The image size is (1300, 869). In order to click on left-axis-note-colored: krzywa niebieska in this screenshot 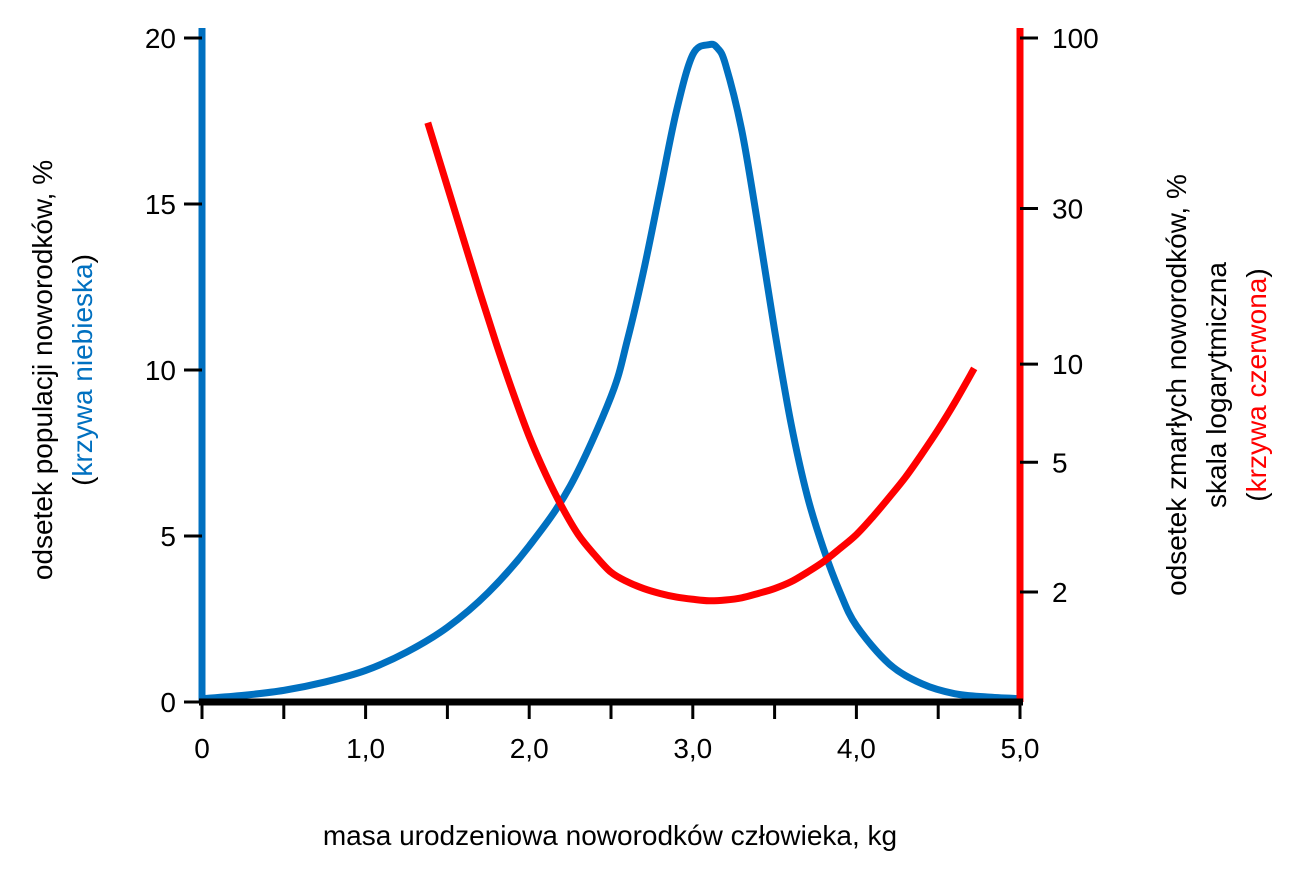, I will do `click(82, 370)`.